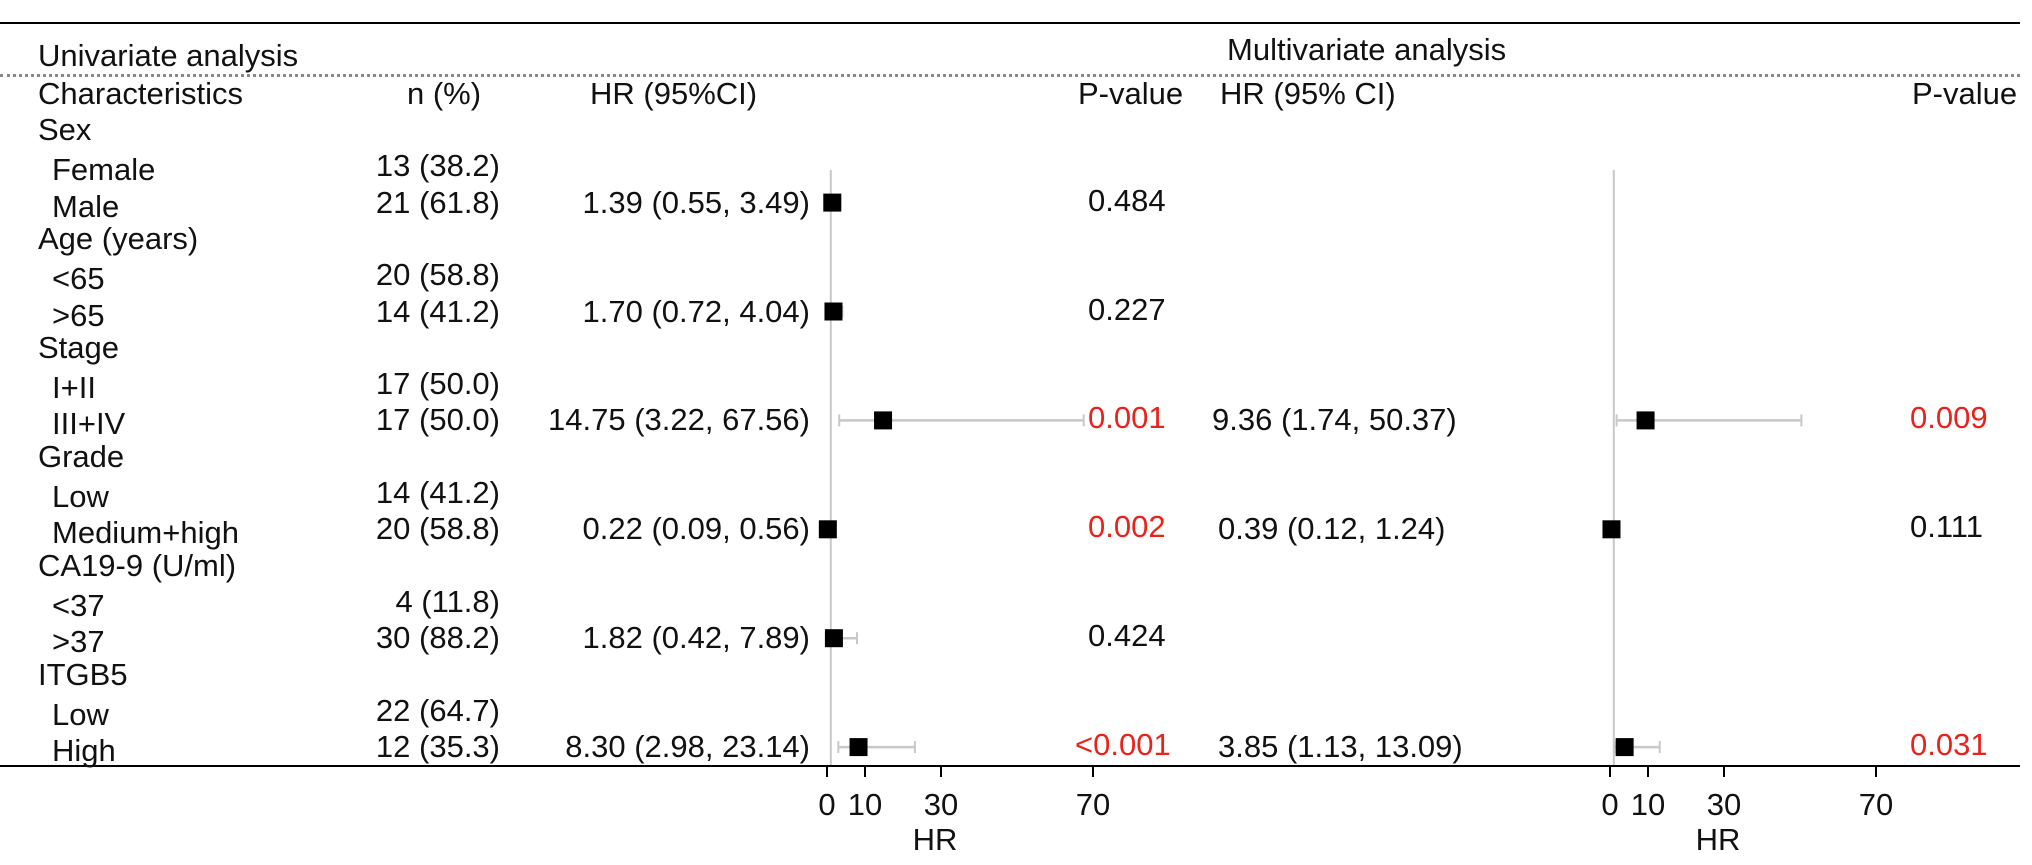 The height and width of the screenshot is (865, 2032). I want to click on row-group-label: Sex, so click(65, 129).